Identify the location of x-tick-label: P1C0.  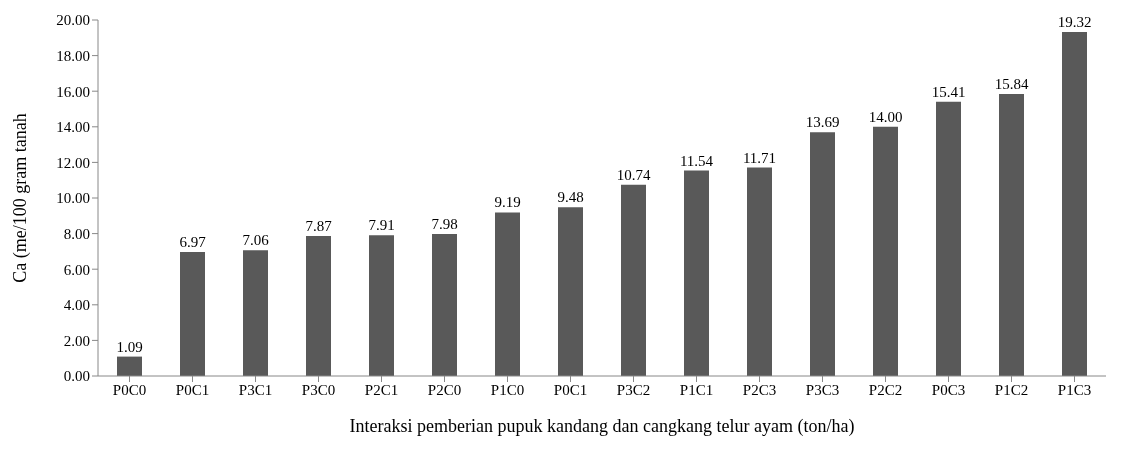
(507, 389).